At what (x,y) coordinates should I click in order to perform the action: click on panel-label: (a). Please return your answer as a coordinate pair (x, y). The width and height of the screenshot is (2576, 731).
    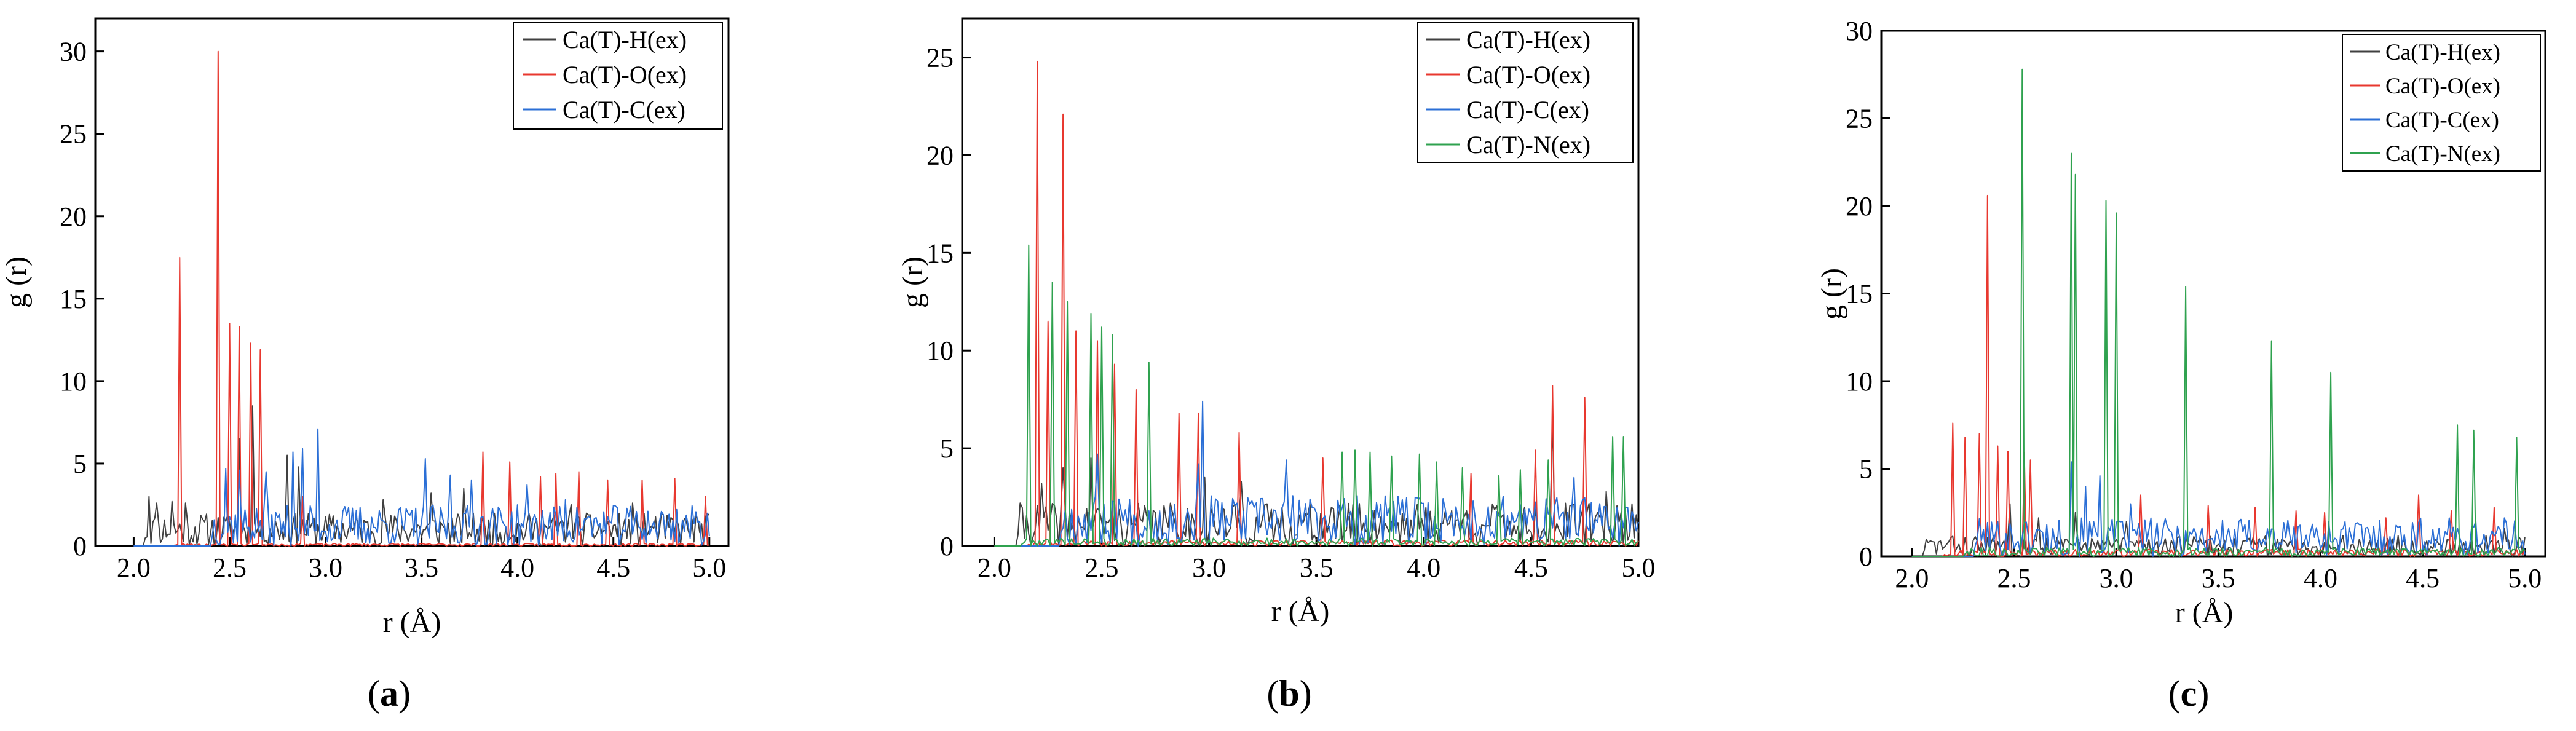
    Looking at the image, I should click on (389, 693).